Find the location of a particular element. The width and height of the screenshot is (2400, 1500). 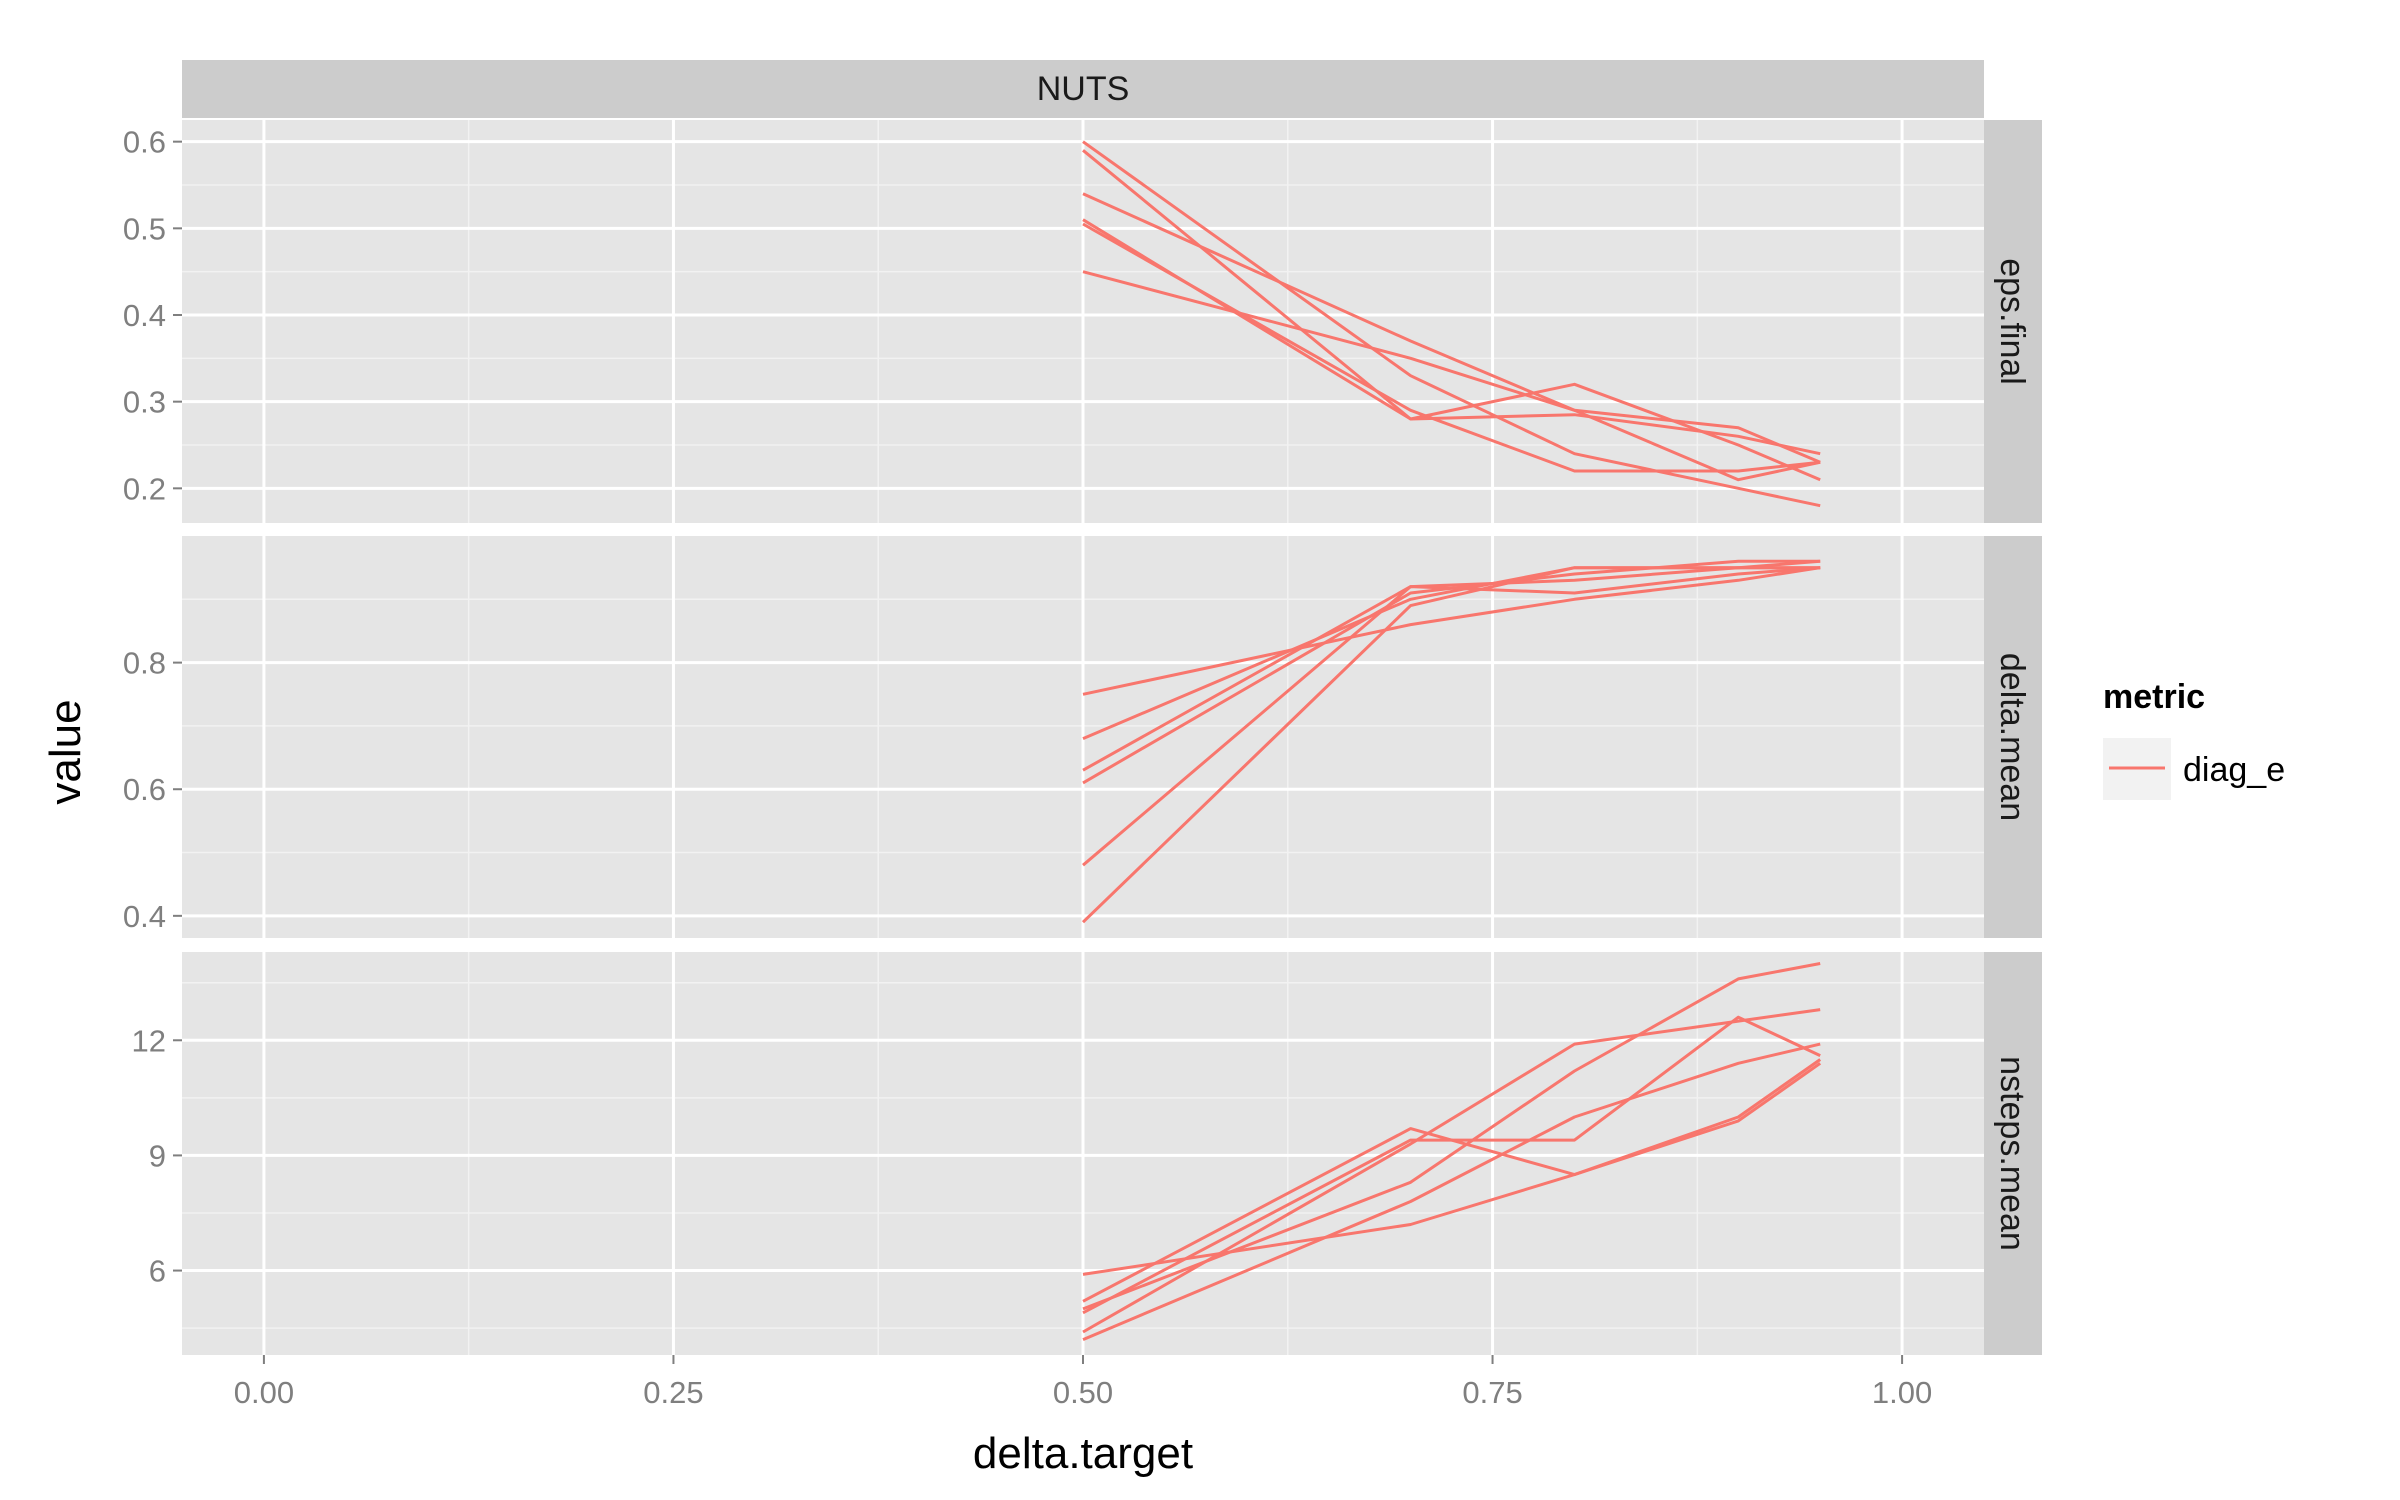

legend-label-diag-e: diag_e is located at coordinates (2234, 770).